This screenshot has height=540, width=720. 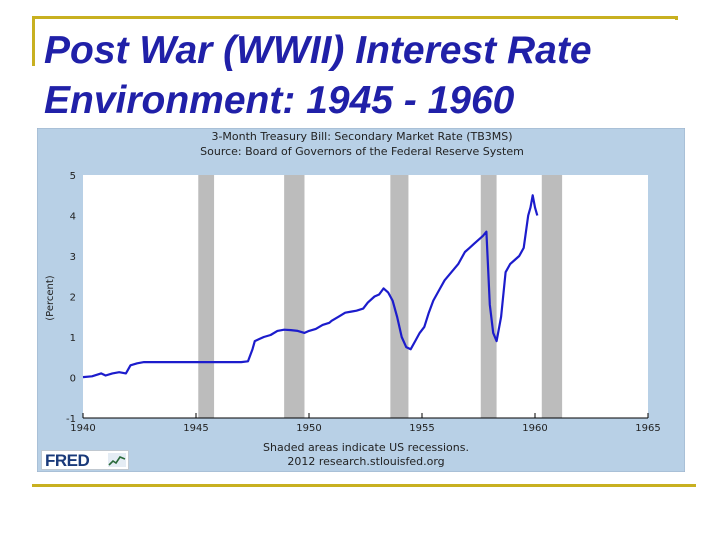 I want to click on y-tick-label-1: 0, so click(x=73, y=379).